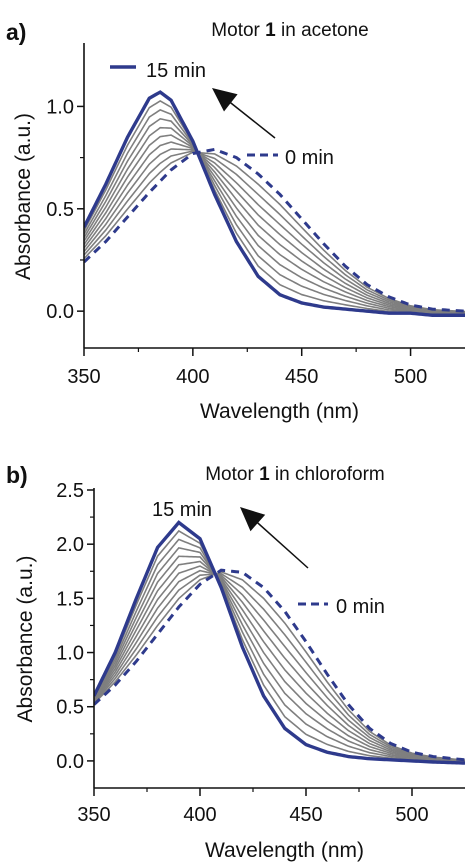 This screenshot has height=867, width=467. Describe the element at coordinates (16, 32) in the screenshot. I see `panel-label: a)` at that location.